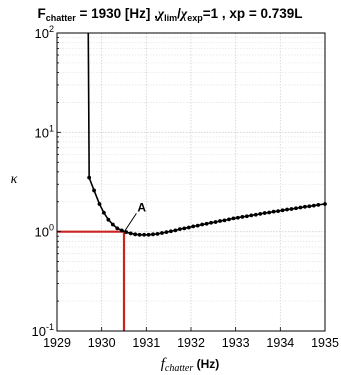  Describe the element at coordinates (102, 343) in the screenshot. I see `x-tick-label: 1930` at that location.